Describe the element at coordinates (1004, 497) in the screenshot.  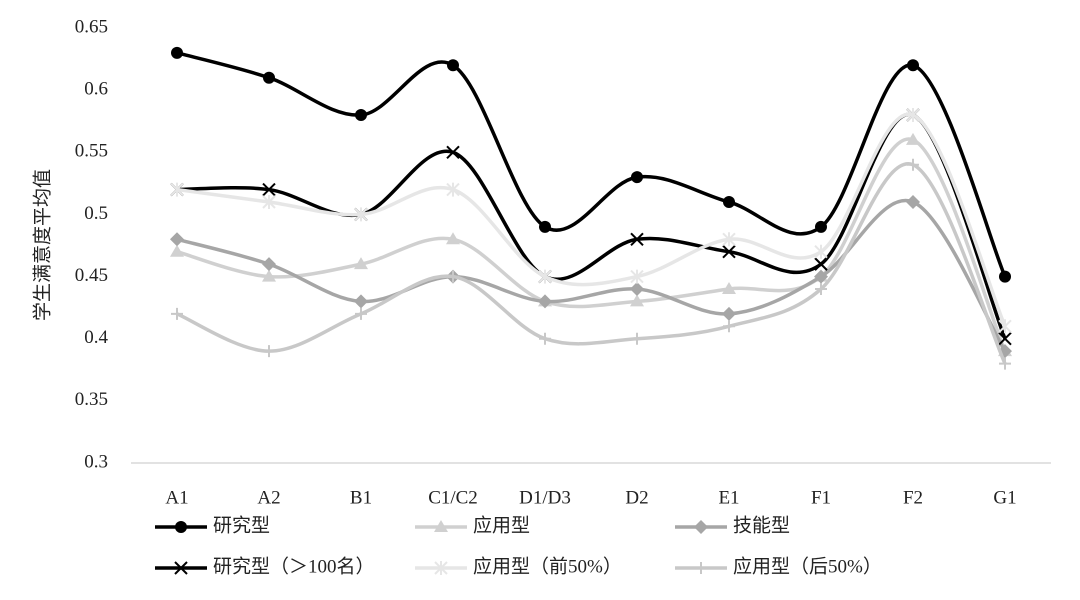
I see `x-tick-label: G1` at that location.